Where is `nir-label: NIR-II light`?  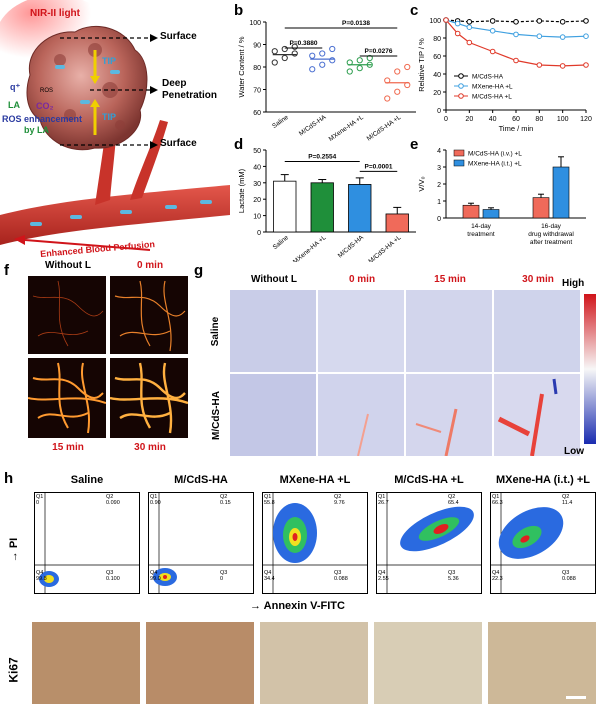
nir-label: NIR-II light is located at coordinates (55, 13).